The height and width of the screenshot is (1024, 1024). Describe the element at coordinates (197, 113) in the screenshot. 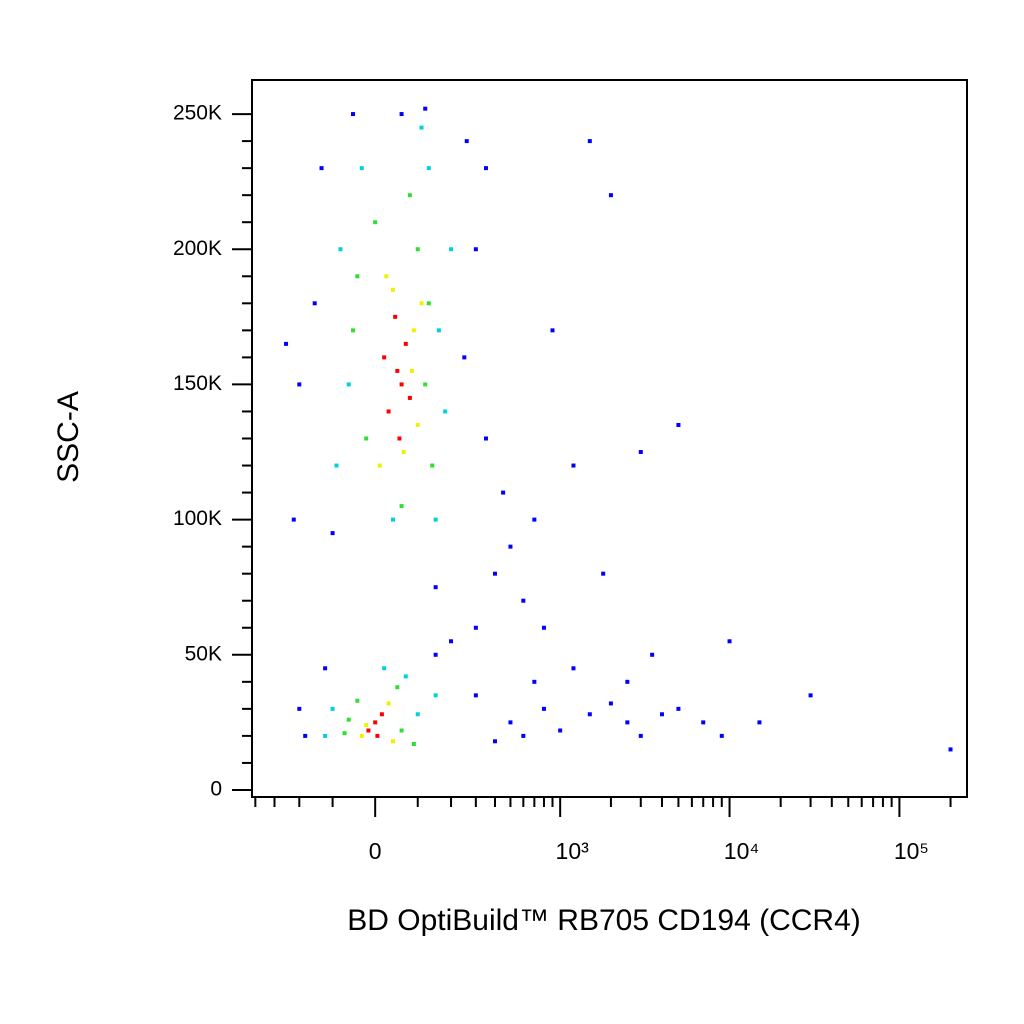

I see `y-tick-label: 250K` at that location.